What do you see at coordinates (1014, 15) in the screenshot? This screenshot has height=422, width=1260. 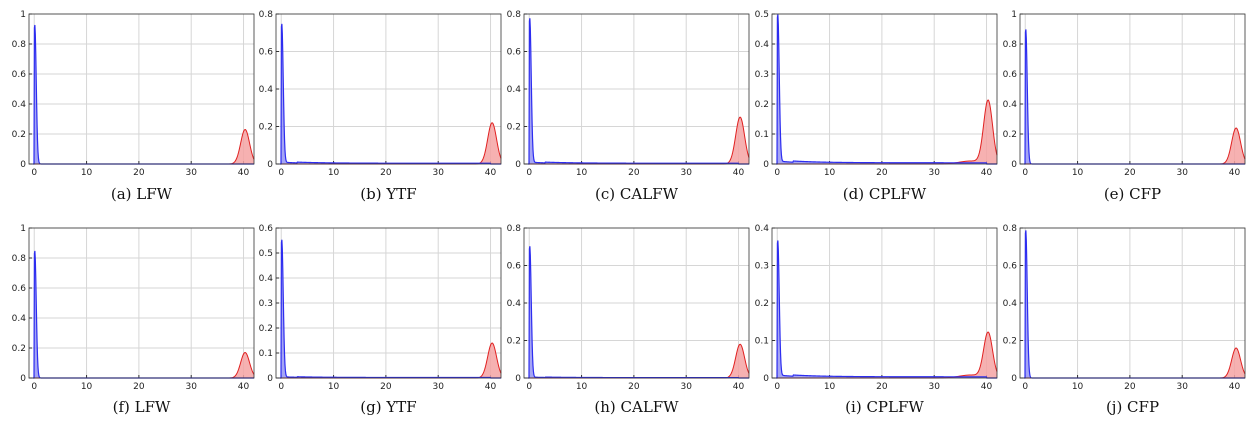 I see `y-tick-label: 1` at bounding box center [1014, 15].